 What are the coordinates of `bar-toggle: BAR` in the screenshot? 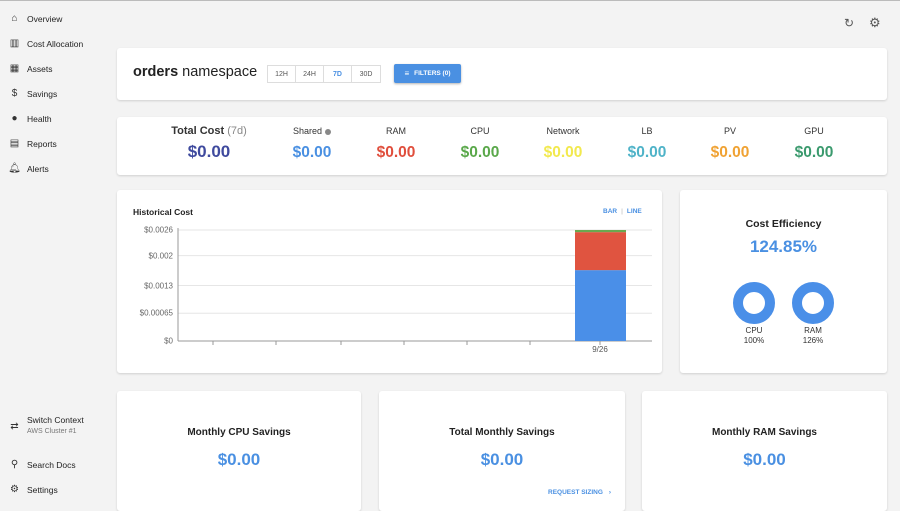 It's located at (610, 211).